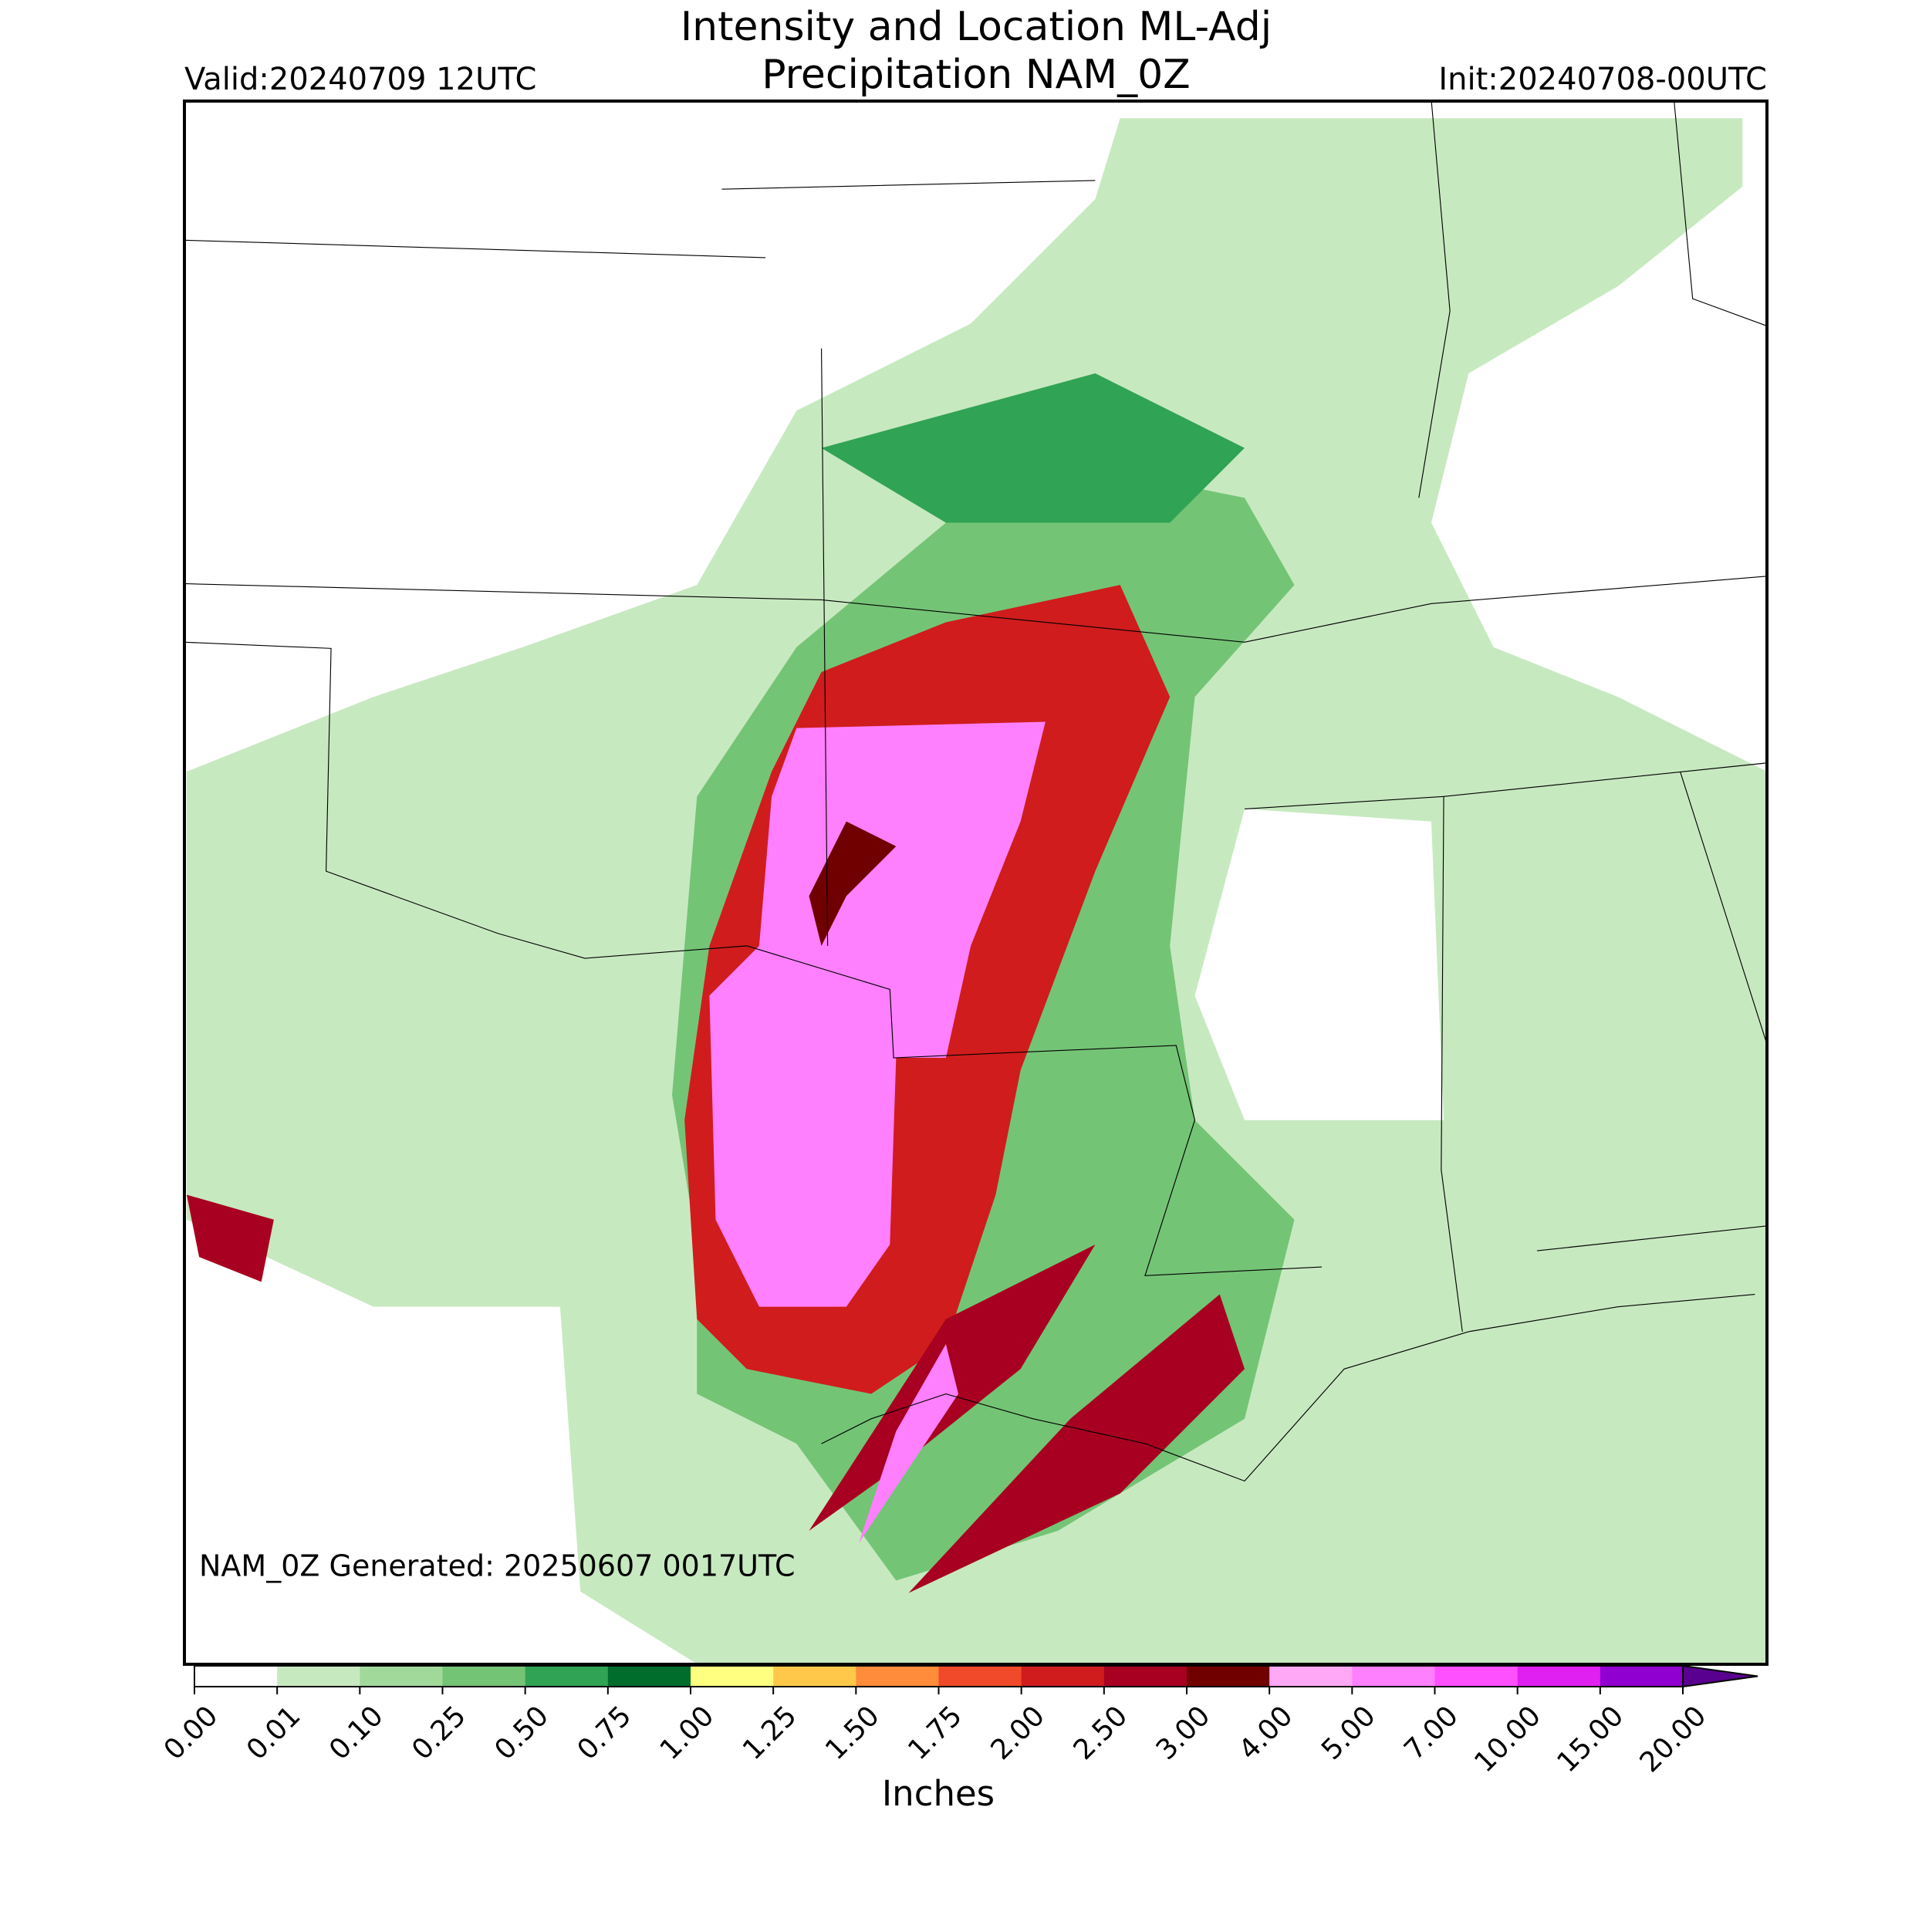  Describe the element at coordinates (976, 27) in the screenshot. I see `title-line-1: Intensity and Location ML-Adj` at that location.